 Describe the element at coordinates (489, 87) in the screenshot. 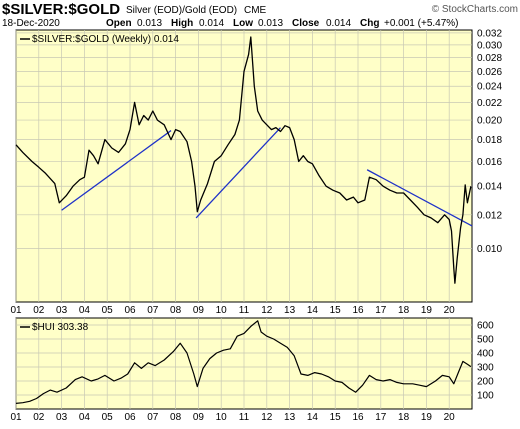

I see `y-tick-label: 0.024` at that location.